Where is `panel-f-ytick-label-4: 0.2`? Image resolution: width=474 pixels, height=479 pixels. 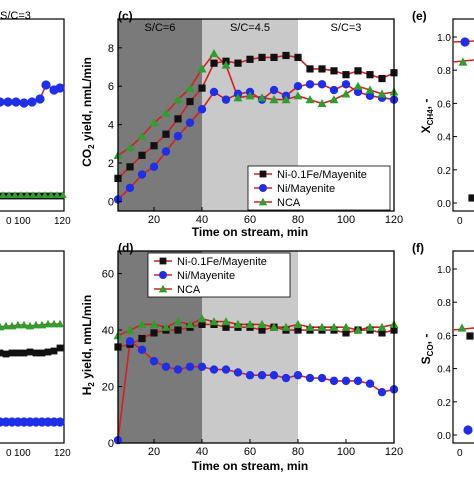
panel-f-ytick-label-4: 0.2 is located at coordinates (444, 403).